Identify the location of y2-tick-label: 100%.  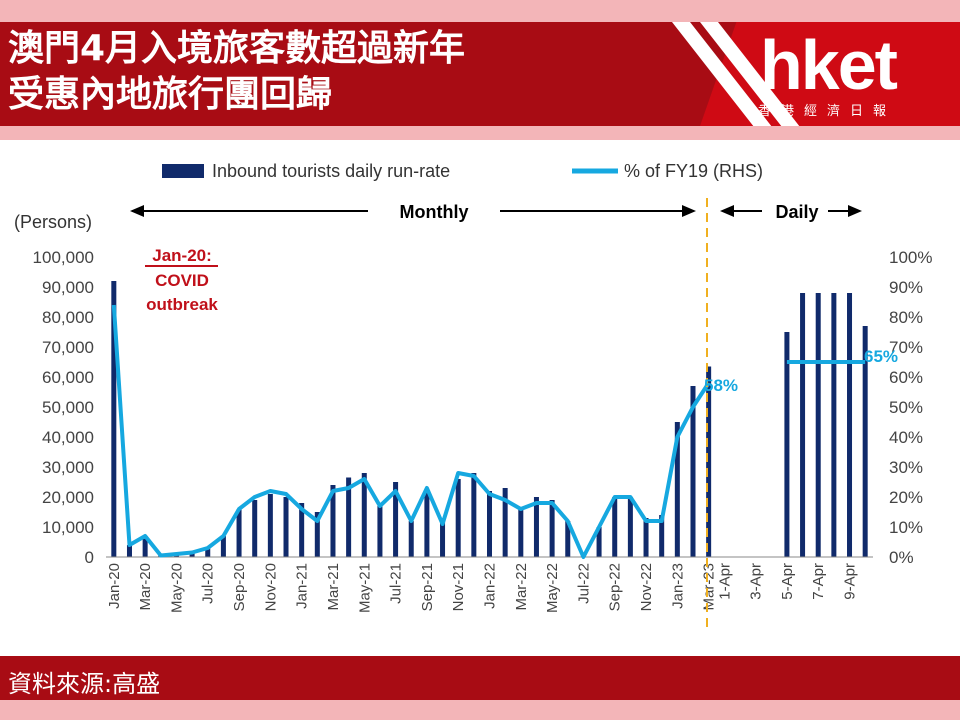
(910, 257).